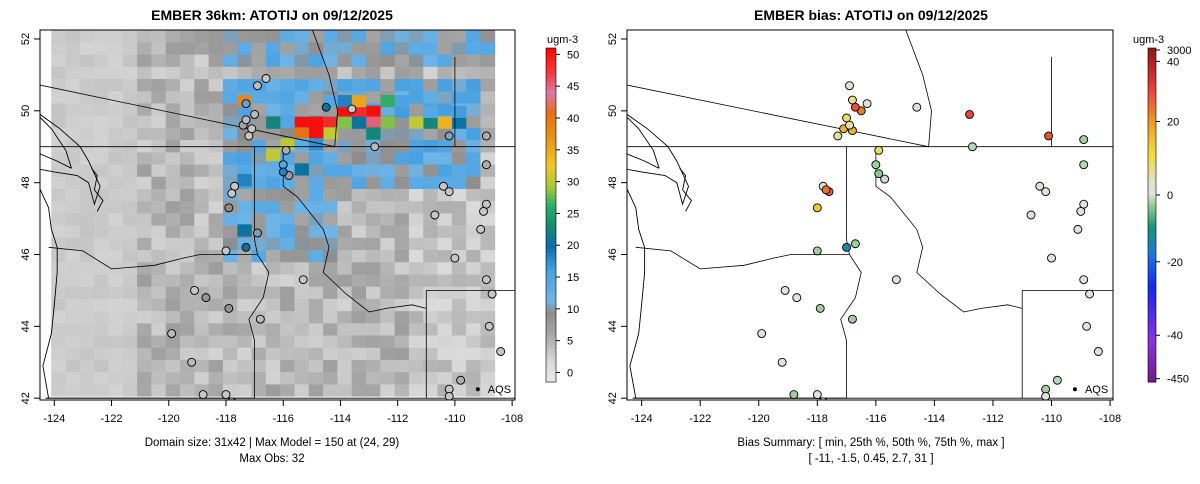  I want to click on colorbar-tick-label: 0, so click(570, 373).